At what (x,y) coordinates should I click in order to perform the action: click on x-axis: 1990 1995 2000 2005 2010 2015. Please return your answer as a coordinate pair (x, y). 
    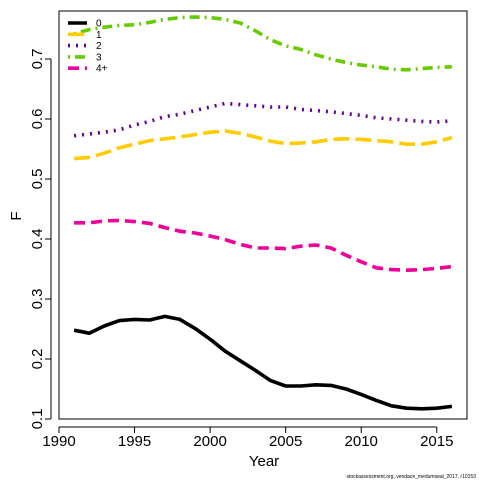
    Looking at the image, I should click on (247, 438).